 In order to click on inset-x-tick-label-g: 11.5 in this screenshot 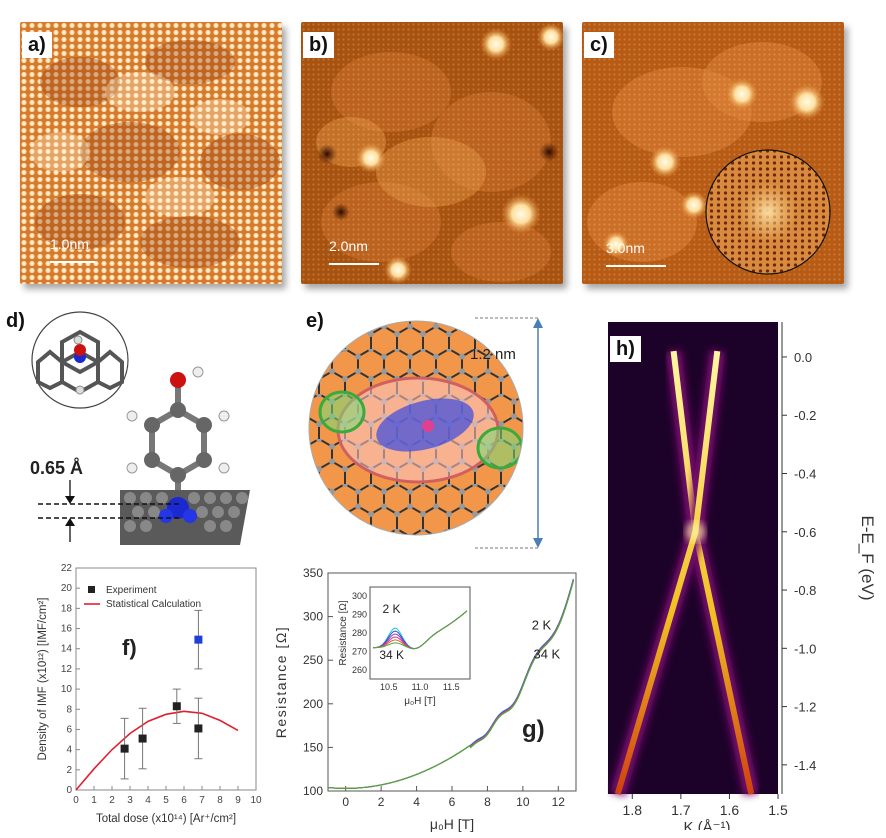, I will do `click(451, 687)`.